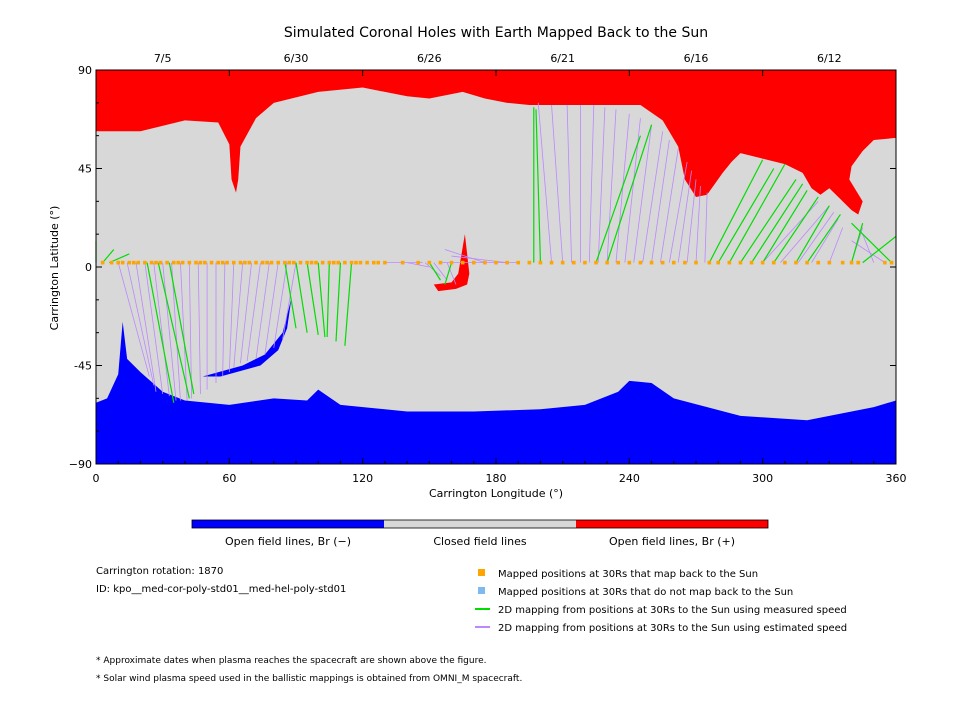  Describe the element at coordinates (429, 58) in the screenshot. I see `top-date-label: 6/26` at that location.